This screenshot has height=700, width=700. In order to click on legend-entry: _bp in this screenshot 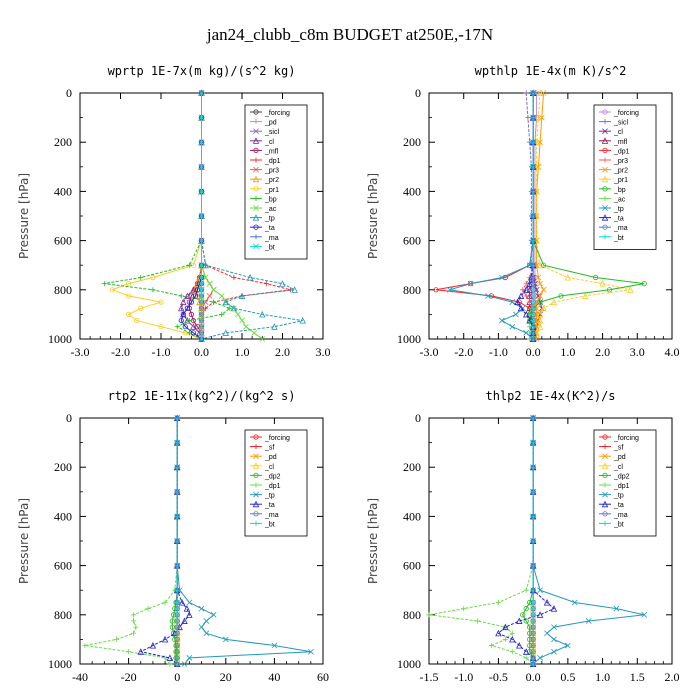, I will do `click(619, 190)`.